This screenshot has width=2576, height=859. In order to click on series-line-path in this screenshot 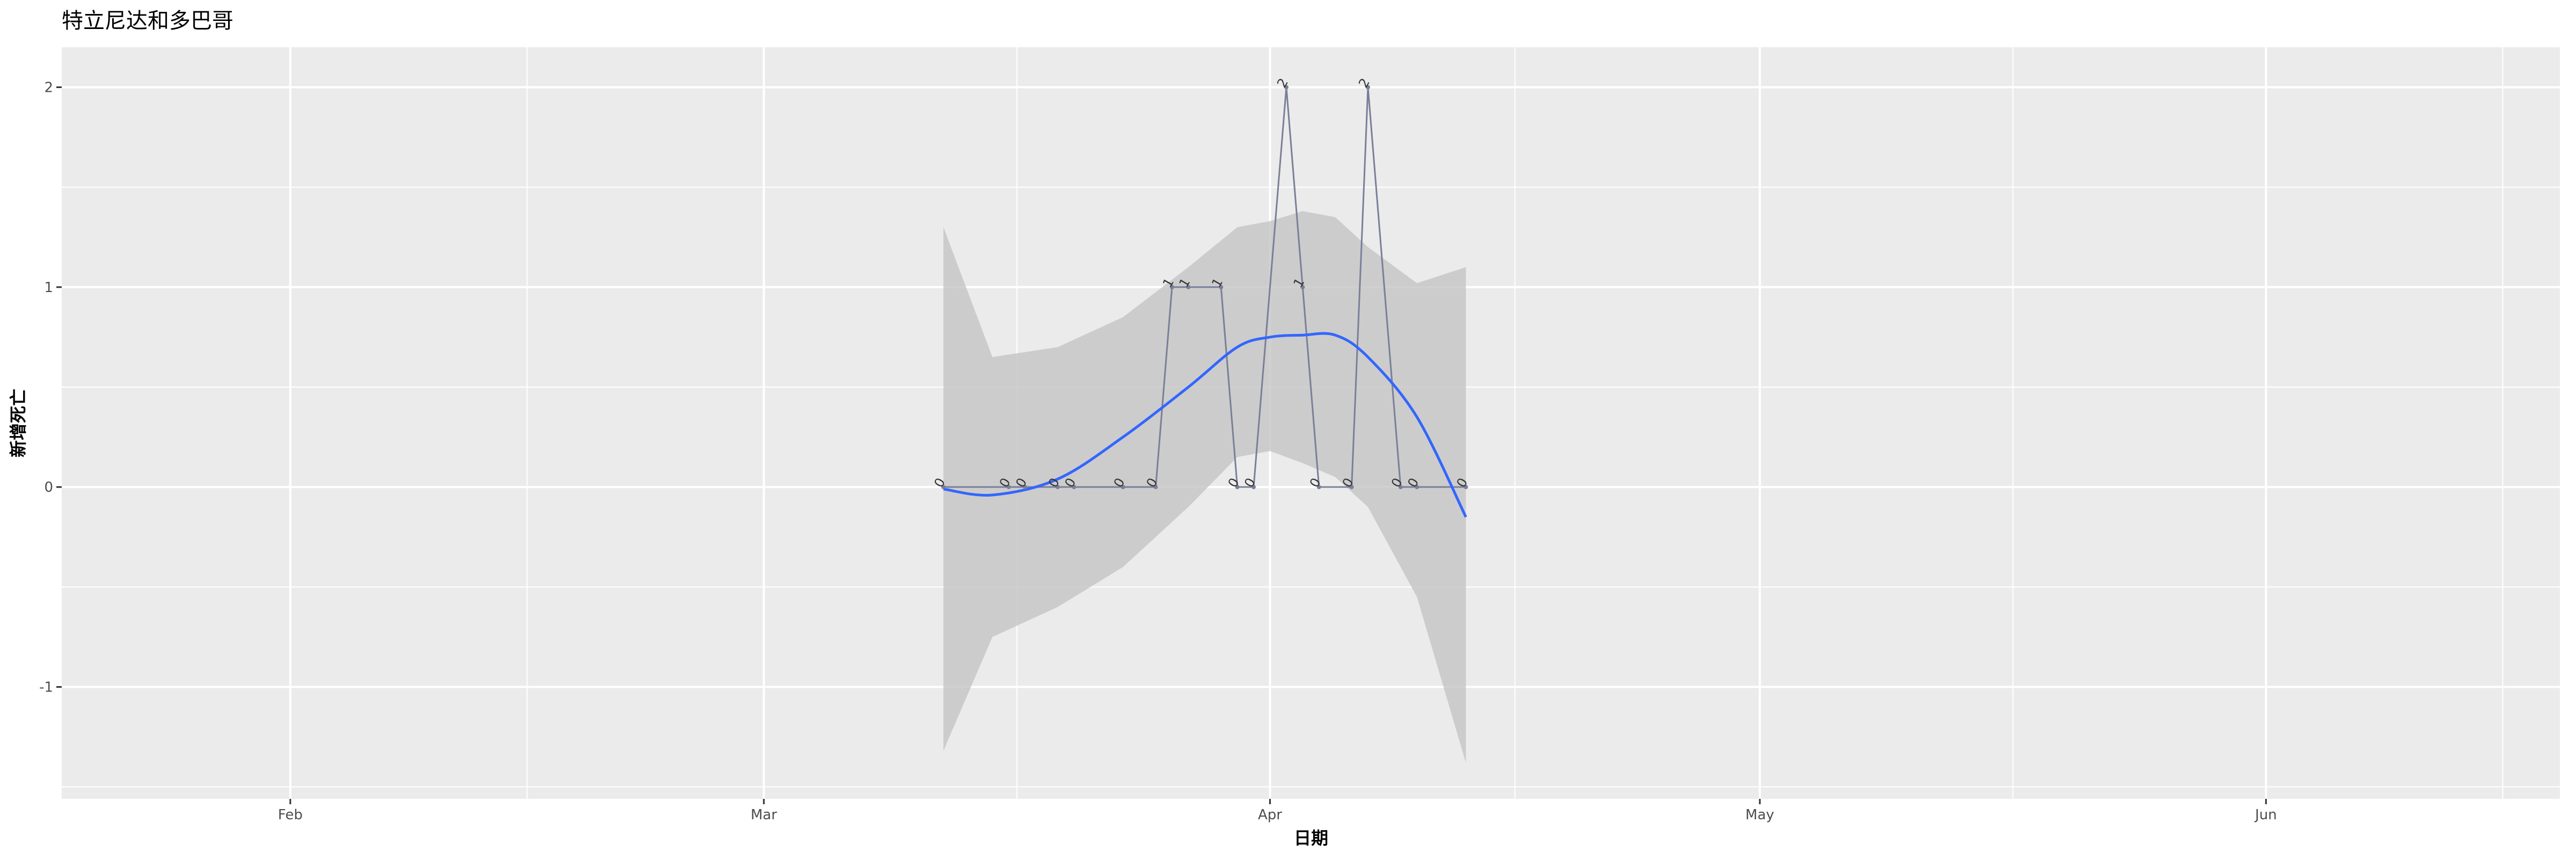, I will do `click(1204, 287)`.